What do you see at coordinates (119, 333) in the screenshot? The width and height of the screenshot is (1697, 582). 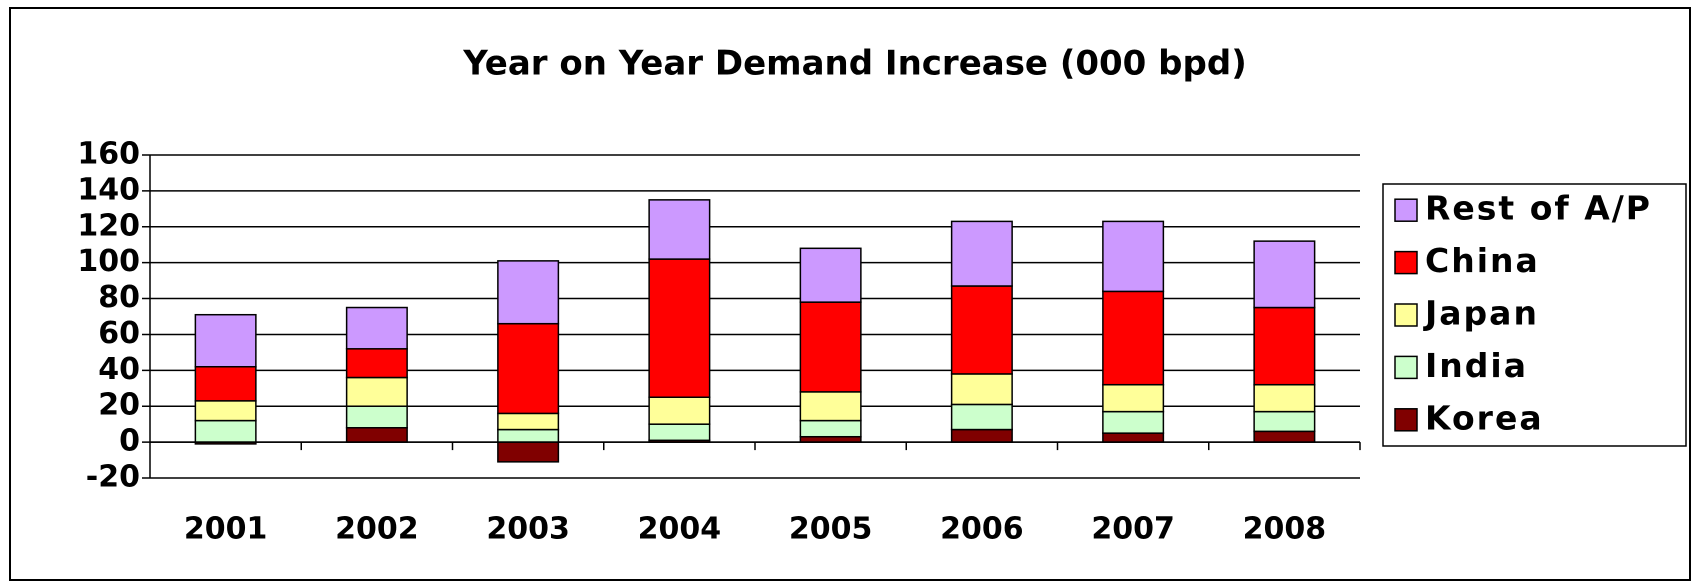 I see `y-tick-label: 60` at bounding box center [119, 333].